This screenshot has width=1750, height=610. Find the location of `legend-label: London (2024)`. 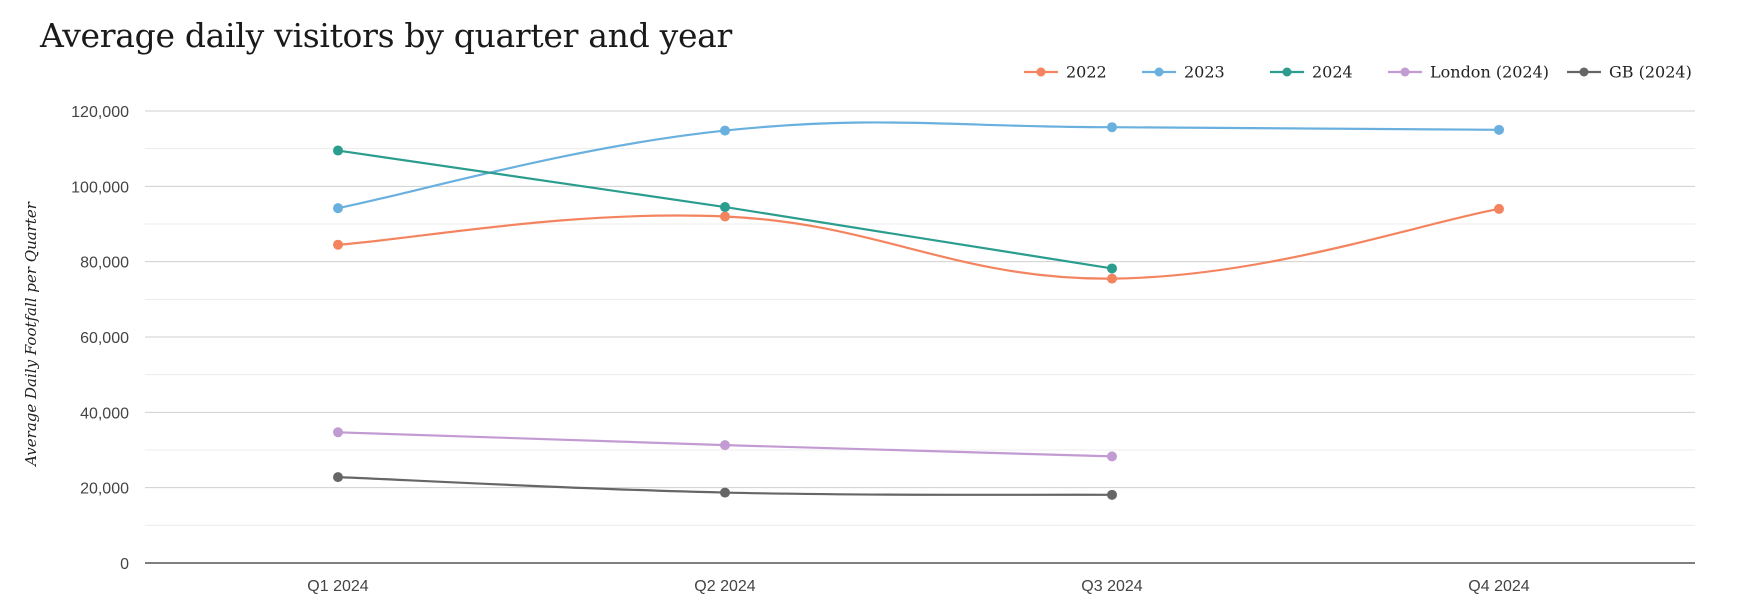

legend-label: London (2024) is located at coordinates (1489, 72).